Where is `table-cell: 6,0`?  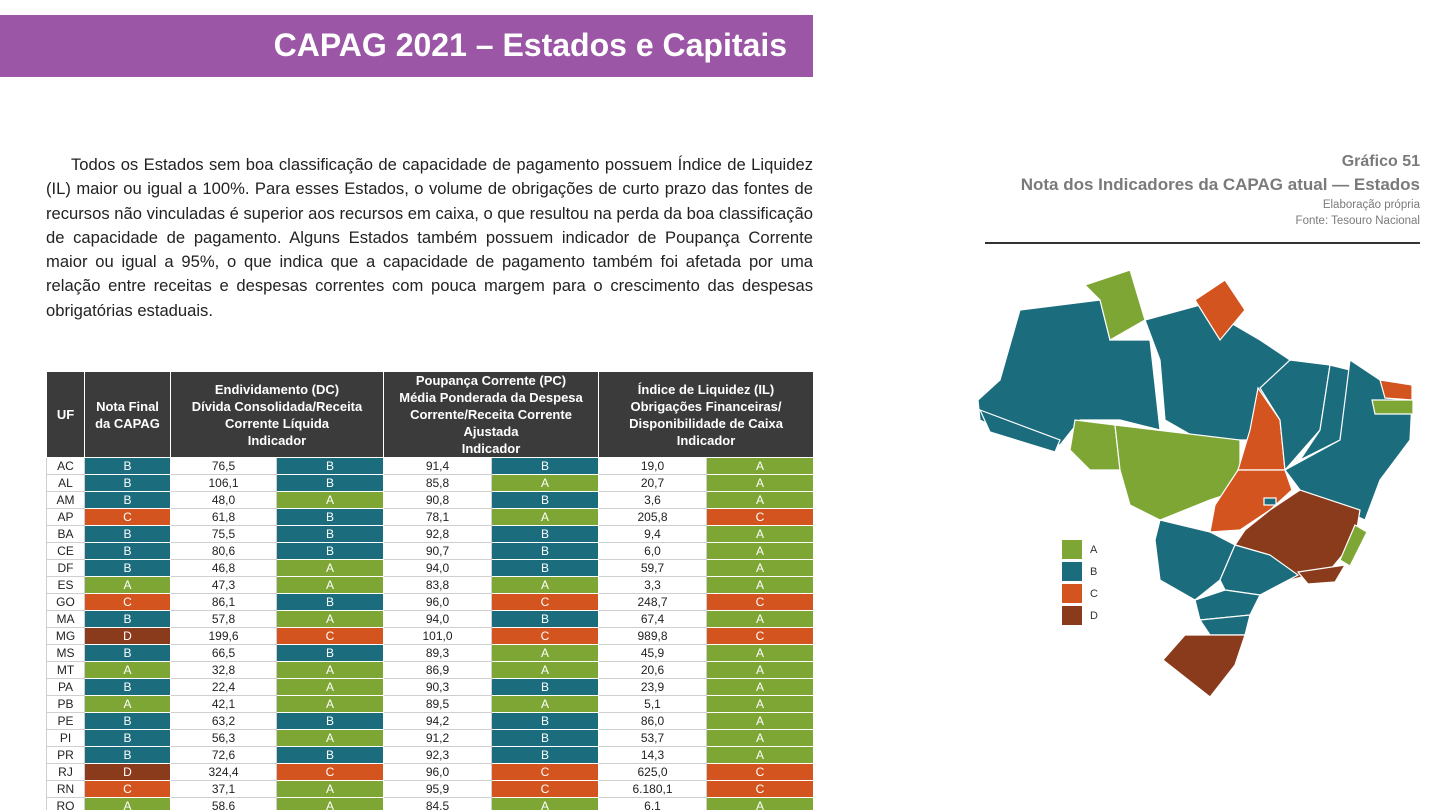 table-cell: 6,0 is located at coordinates (653, 551).